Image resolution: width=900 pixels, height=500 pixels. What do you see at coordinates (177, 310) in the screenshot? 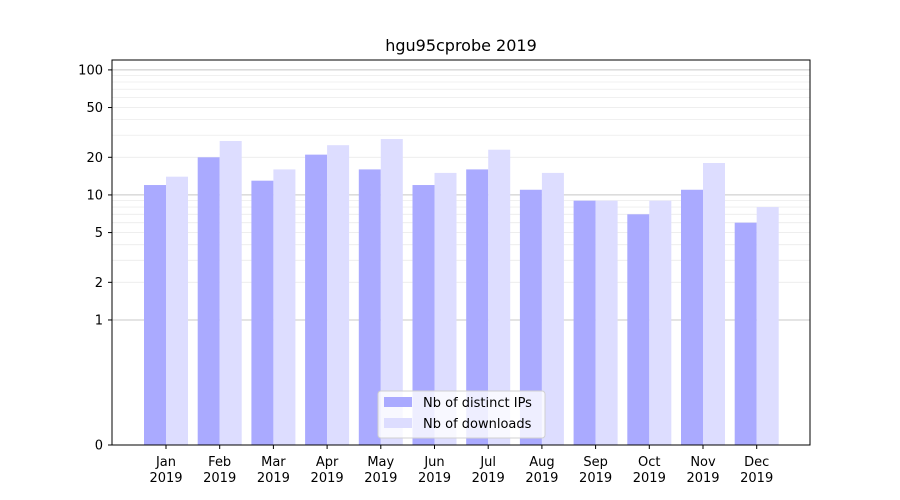
I see `bar-downloads-jan` at bounding box center [177, 310].